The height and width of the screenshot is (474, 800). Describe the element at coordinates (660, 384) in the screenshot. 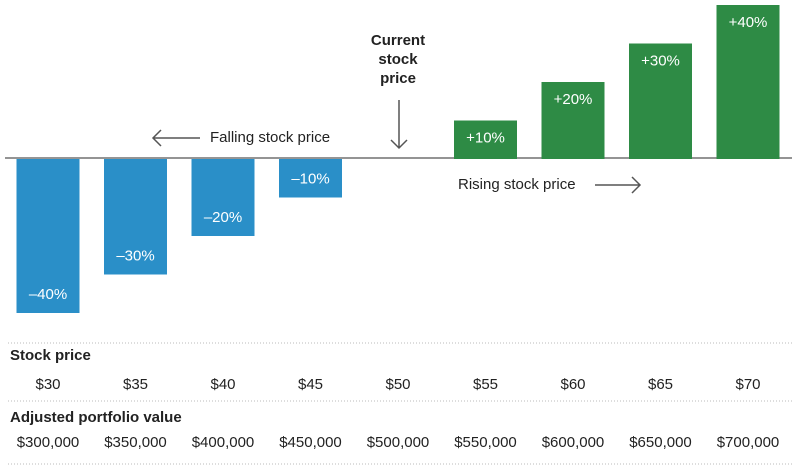

I see `price-cell: $65` at that location.